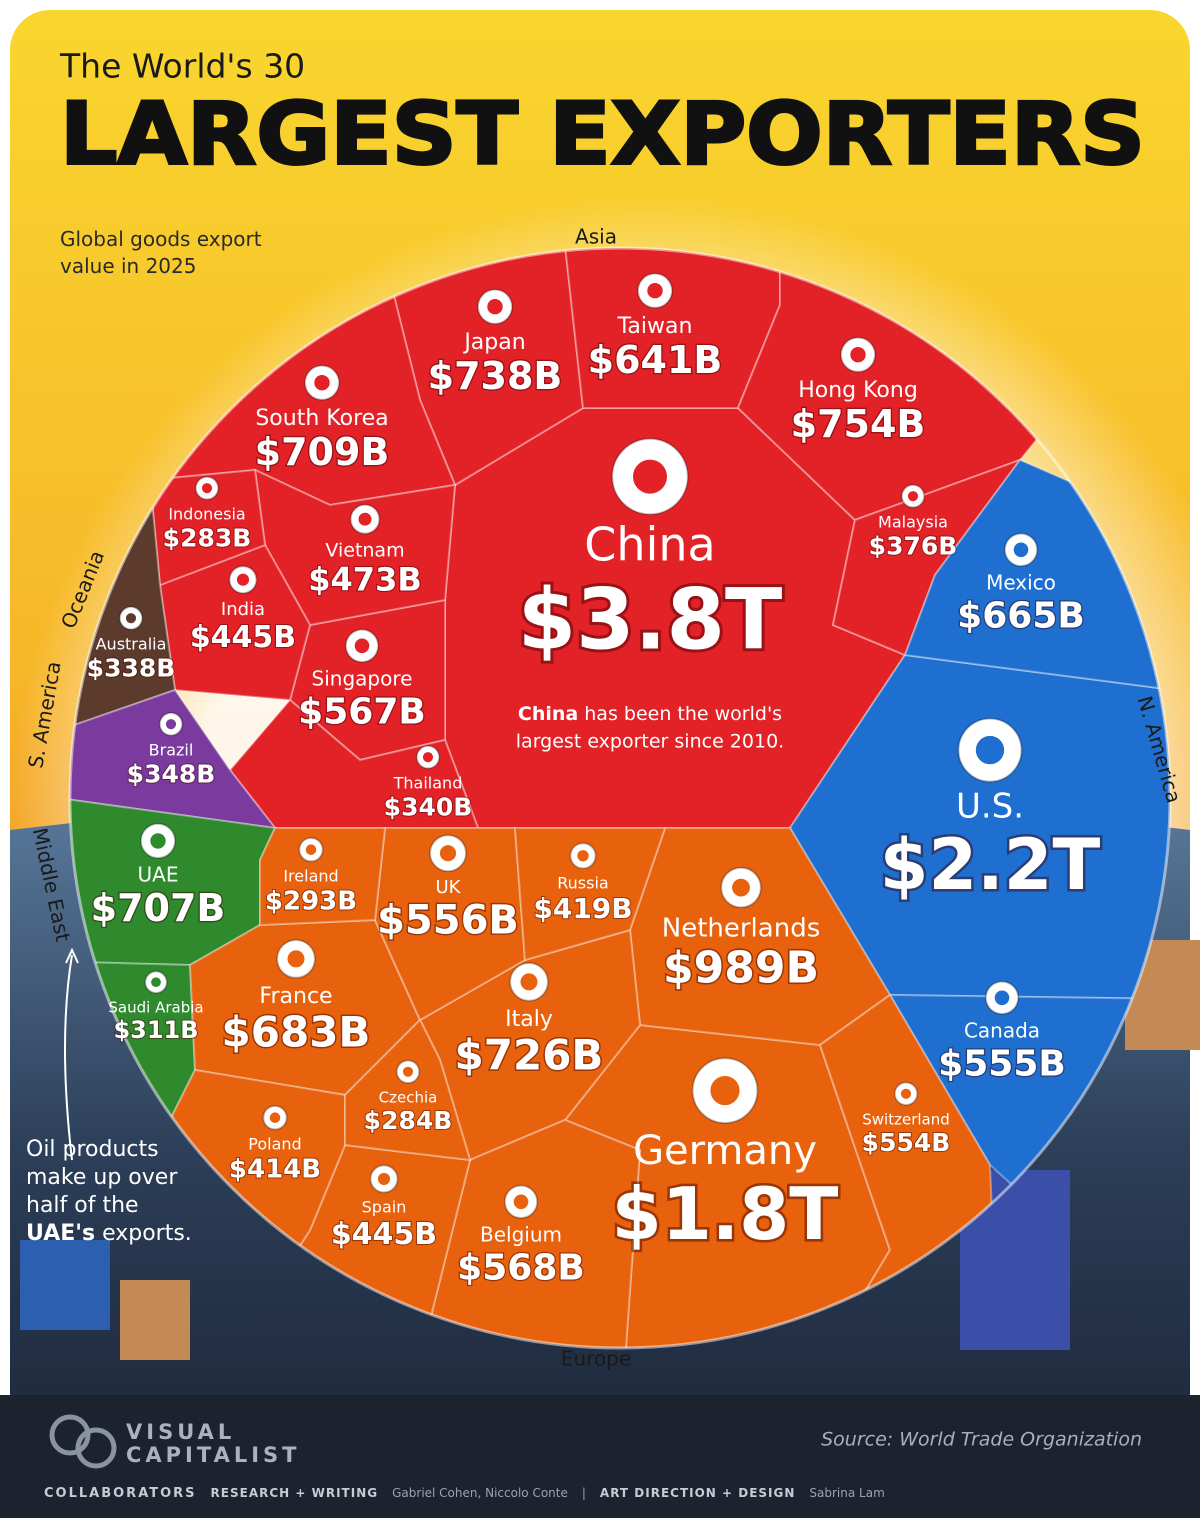 This screenshot has width=1200, height=1518. Describe the element at coordinates (428, 806) in the screenshot. I see `value-label: $340B` at that location.